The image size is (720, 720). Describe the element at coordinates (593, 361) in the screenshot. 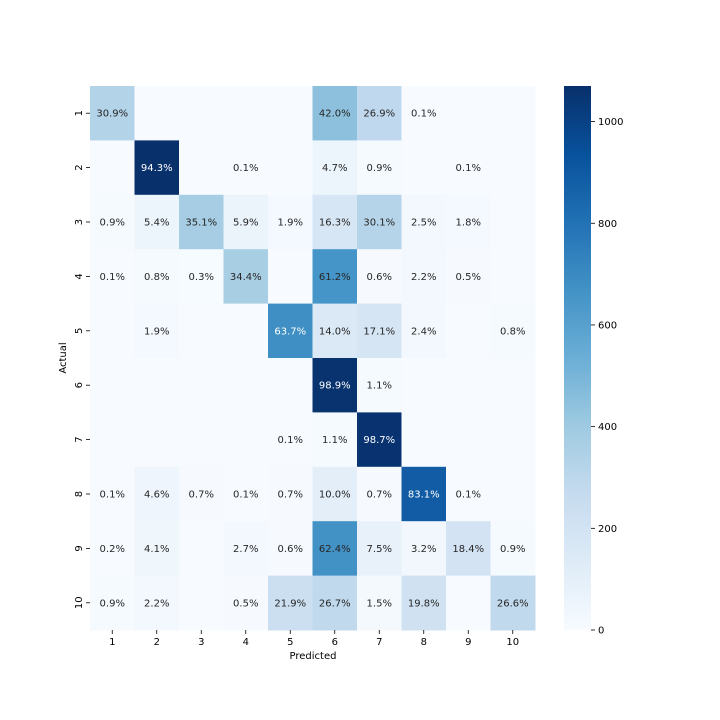

I see `colorbar: 0 200 400 600 800 1000` at that location.